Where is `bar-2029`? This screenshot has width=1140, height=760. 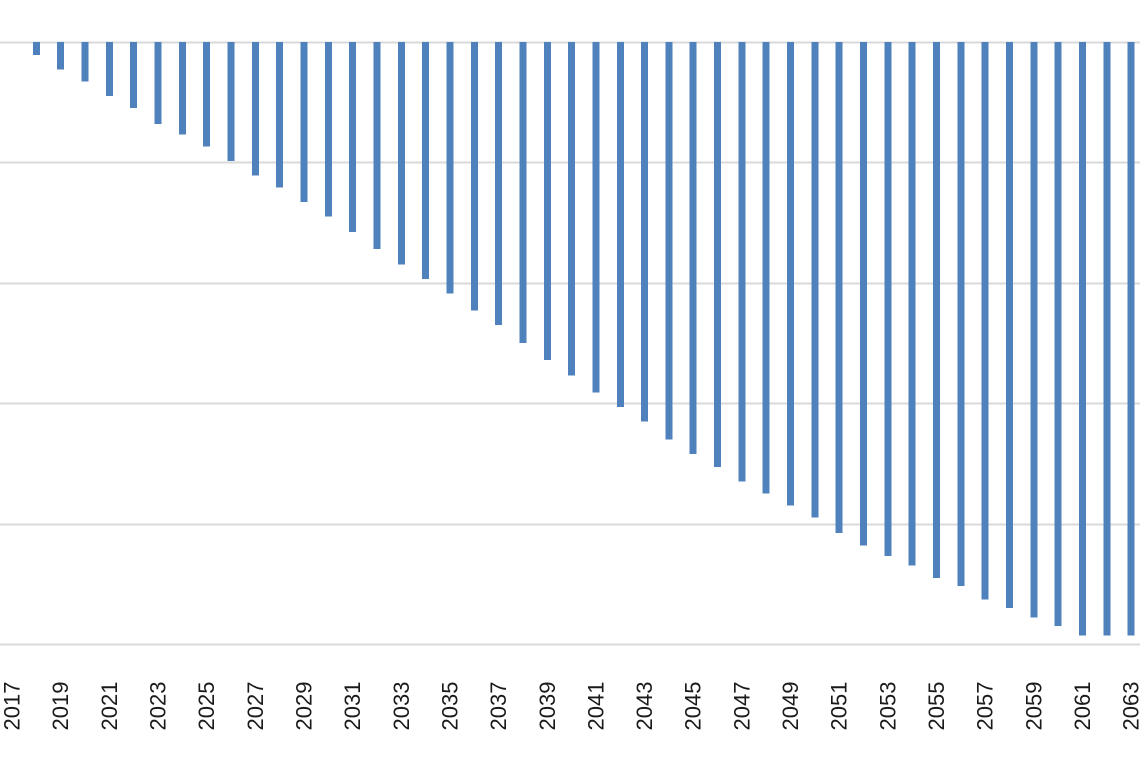
bar-2029 is located at coordinates (304, 122).